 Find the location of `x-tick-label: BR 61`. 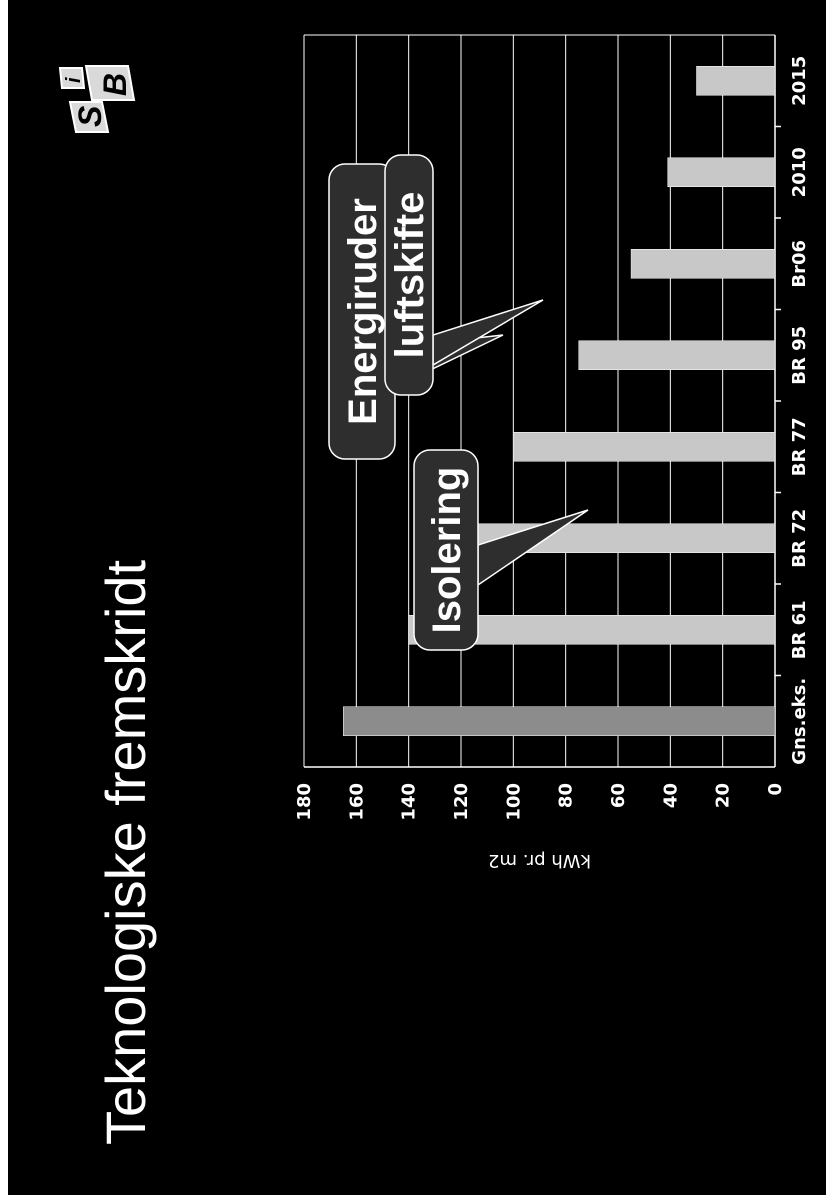

x-tick-label: BR 61 is located at coordinates (799, 629).